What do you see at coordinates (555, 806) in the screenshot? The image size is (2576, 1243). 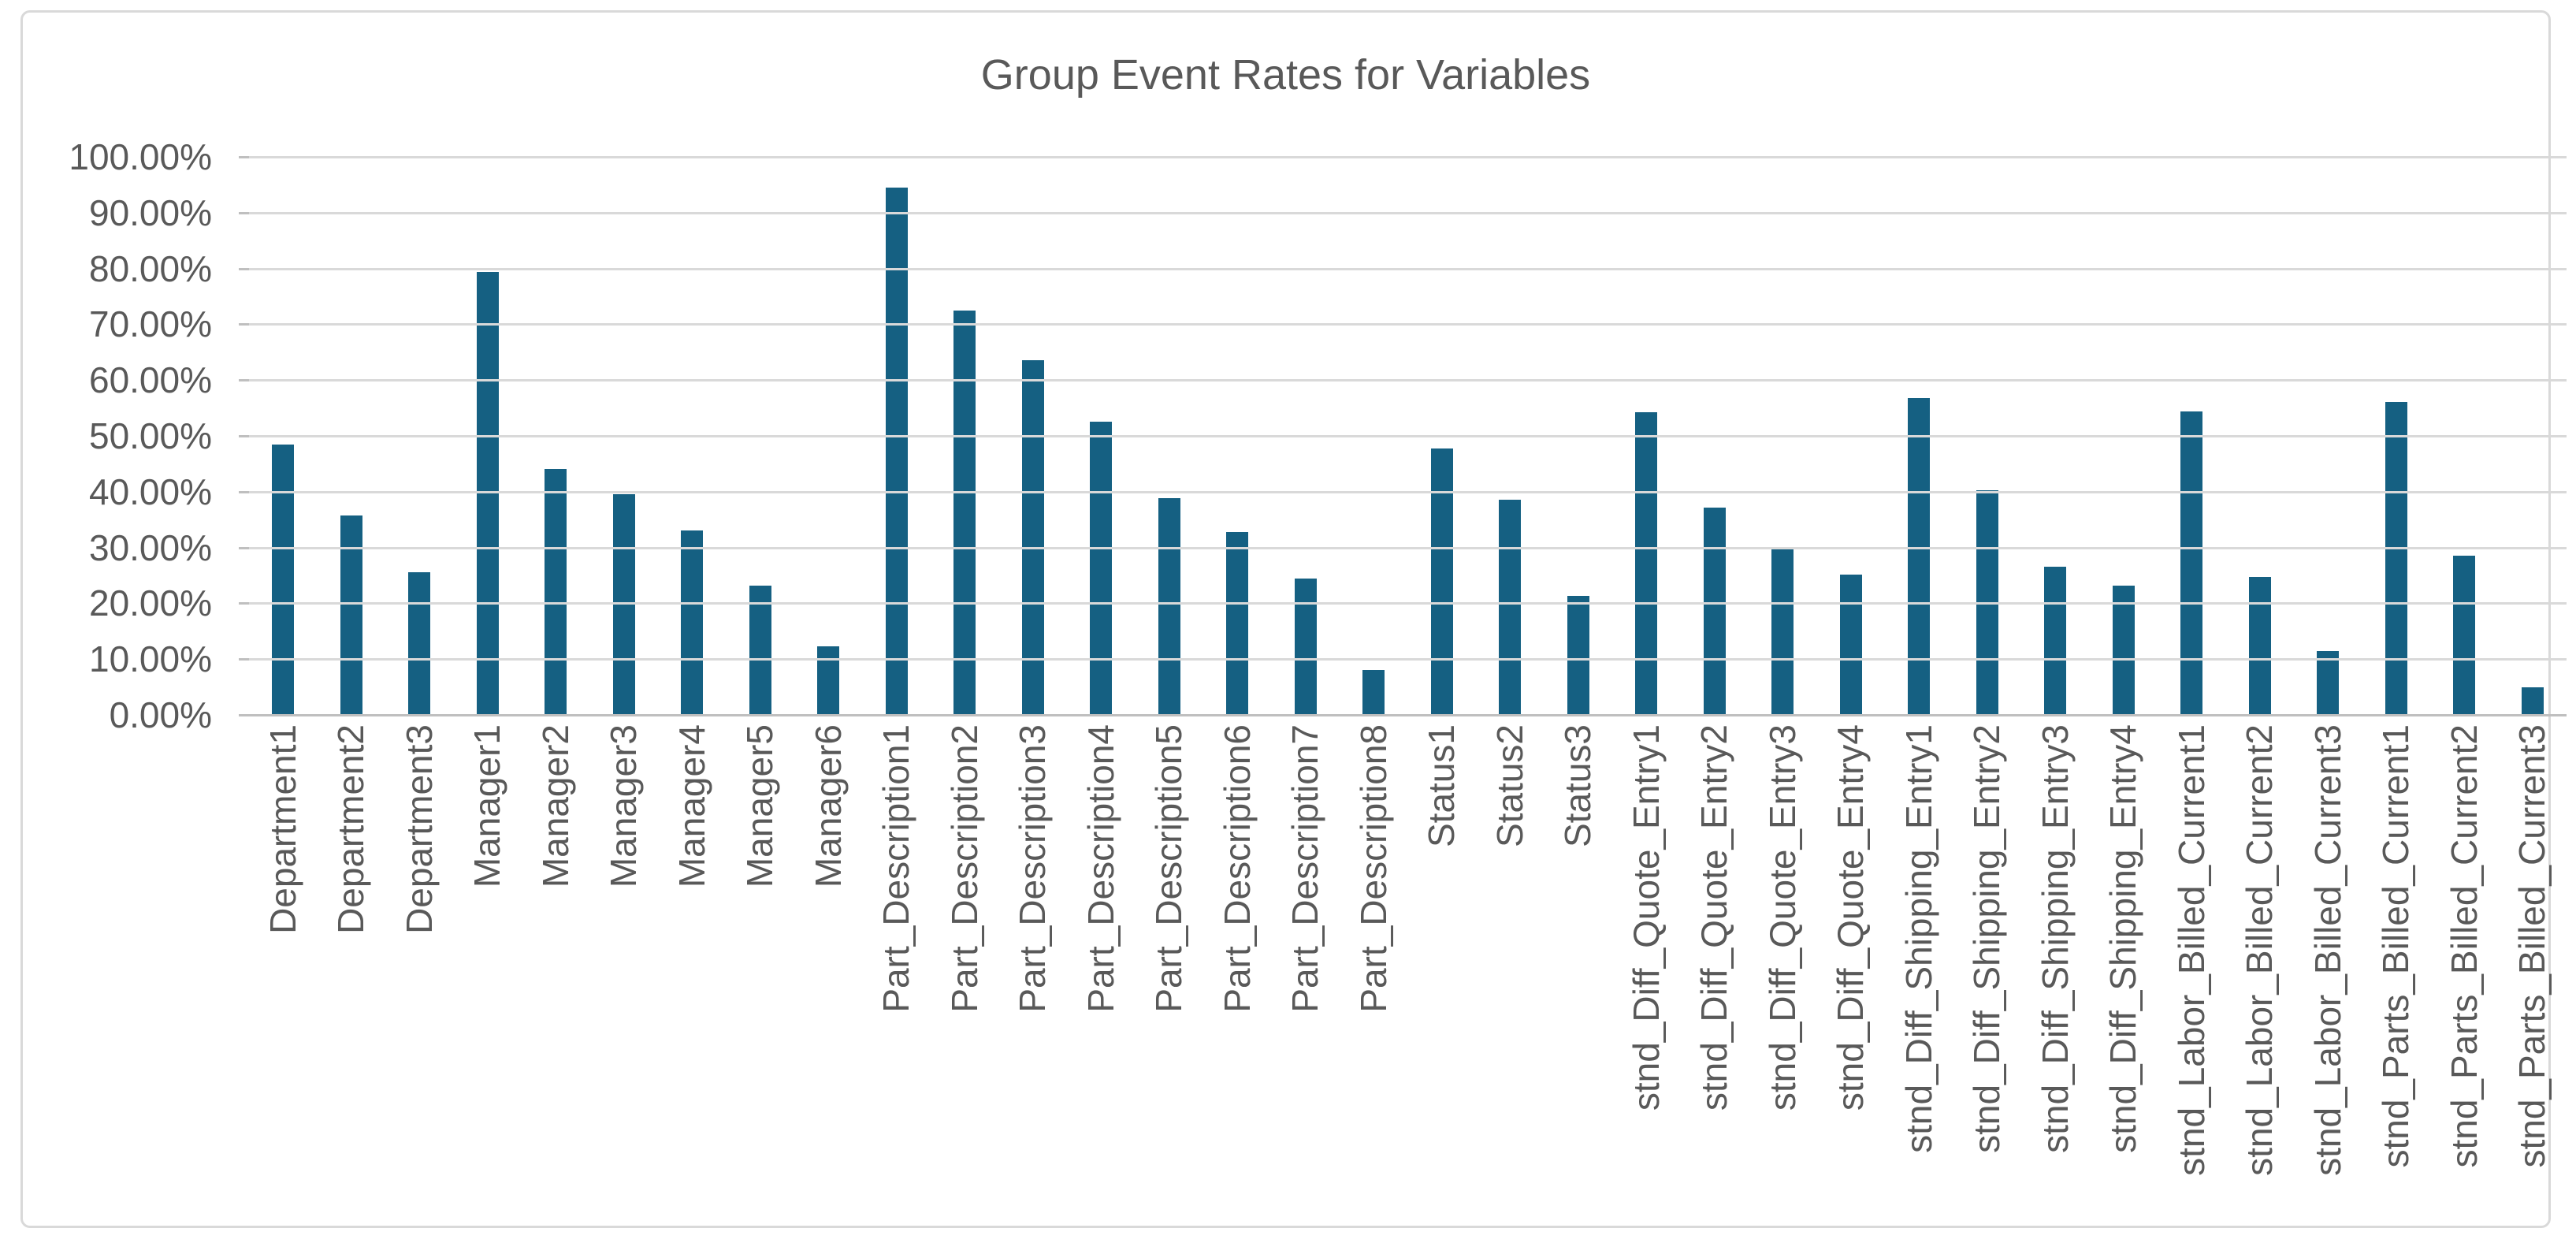 I see `x-axis-tick-label: Manager2` at bounding box center [555, 806].